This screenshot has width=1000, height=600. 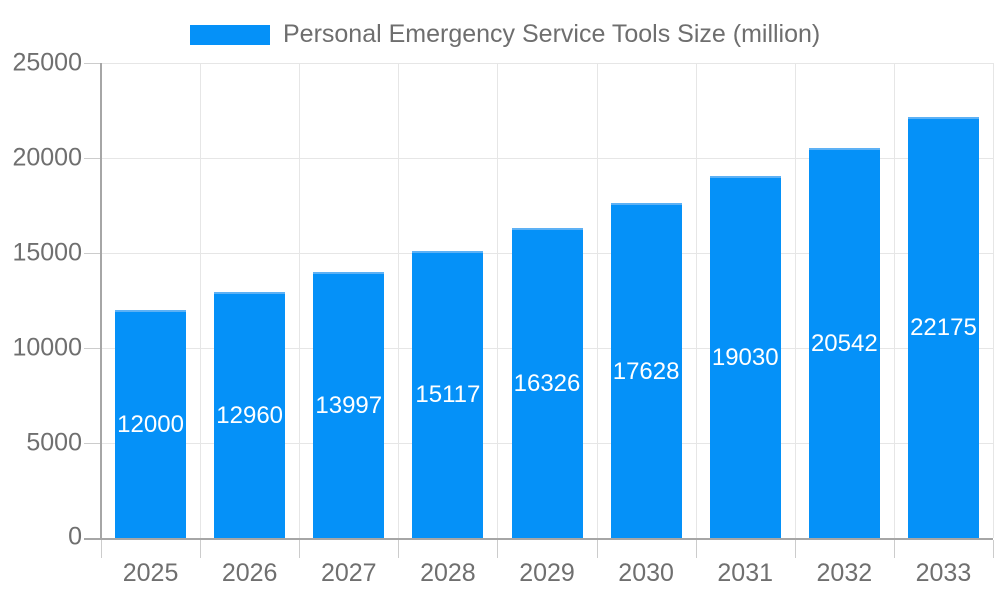 What do you see at coordinates (47, 252) in the screenshot?
I see `y-axis-tick-label: 15000` at bounding box center [47, 252].